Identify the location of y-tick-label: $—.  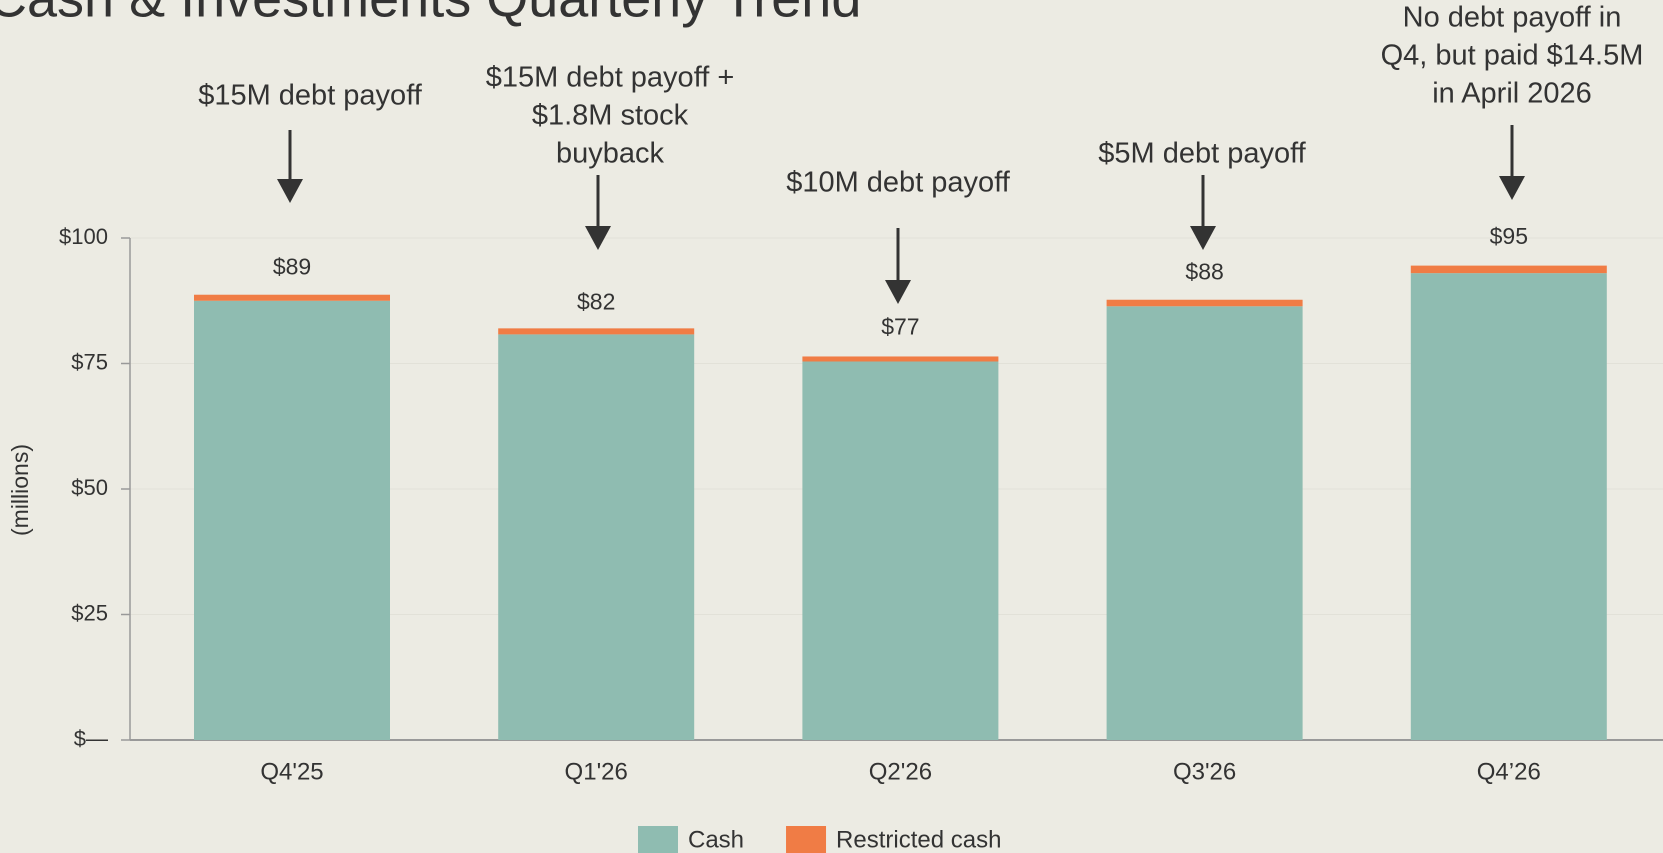
(91, 738).